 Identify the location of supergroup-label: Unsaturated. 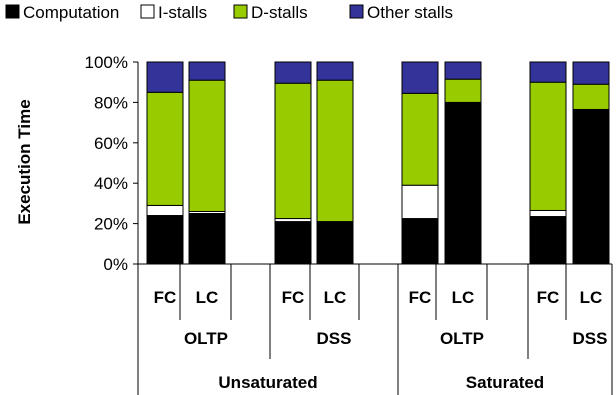
(267, 382).